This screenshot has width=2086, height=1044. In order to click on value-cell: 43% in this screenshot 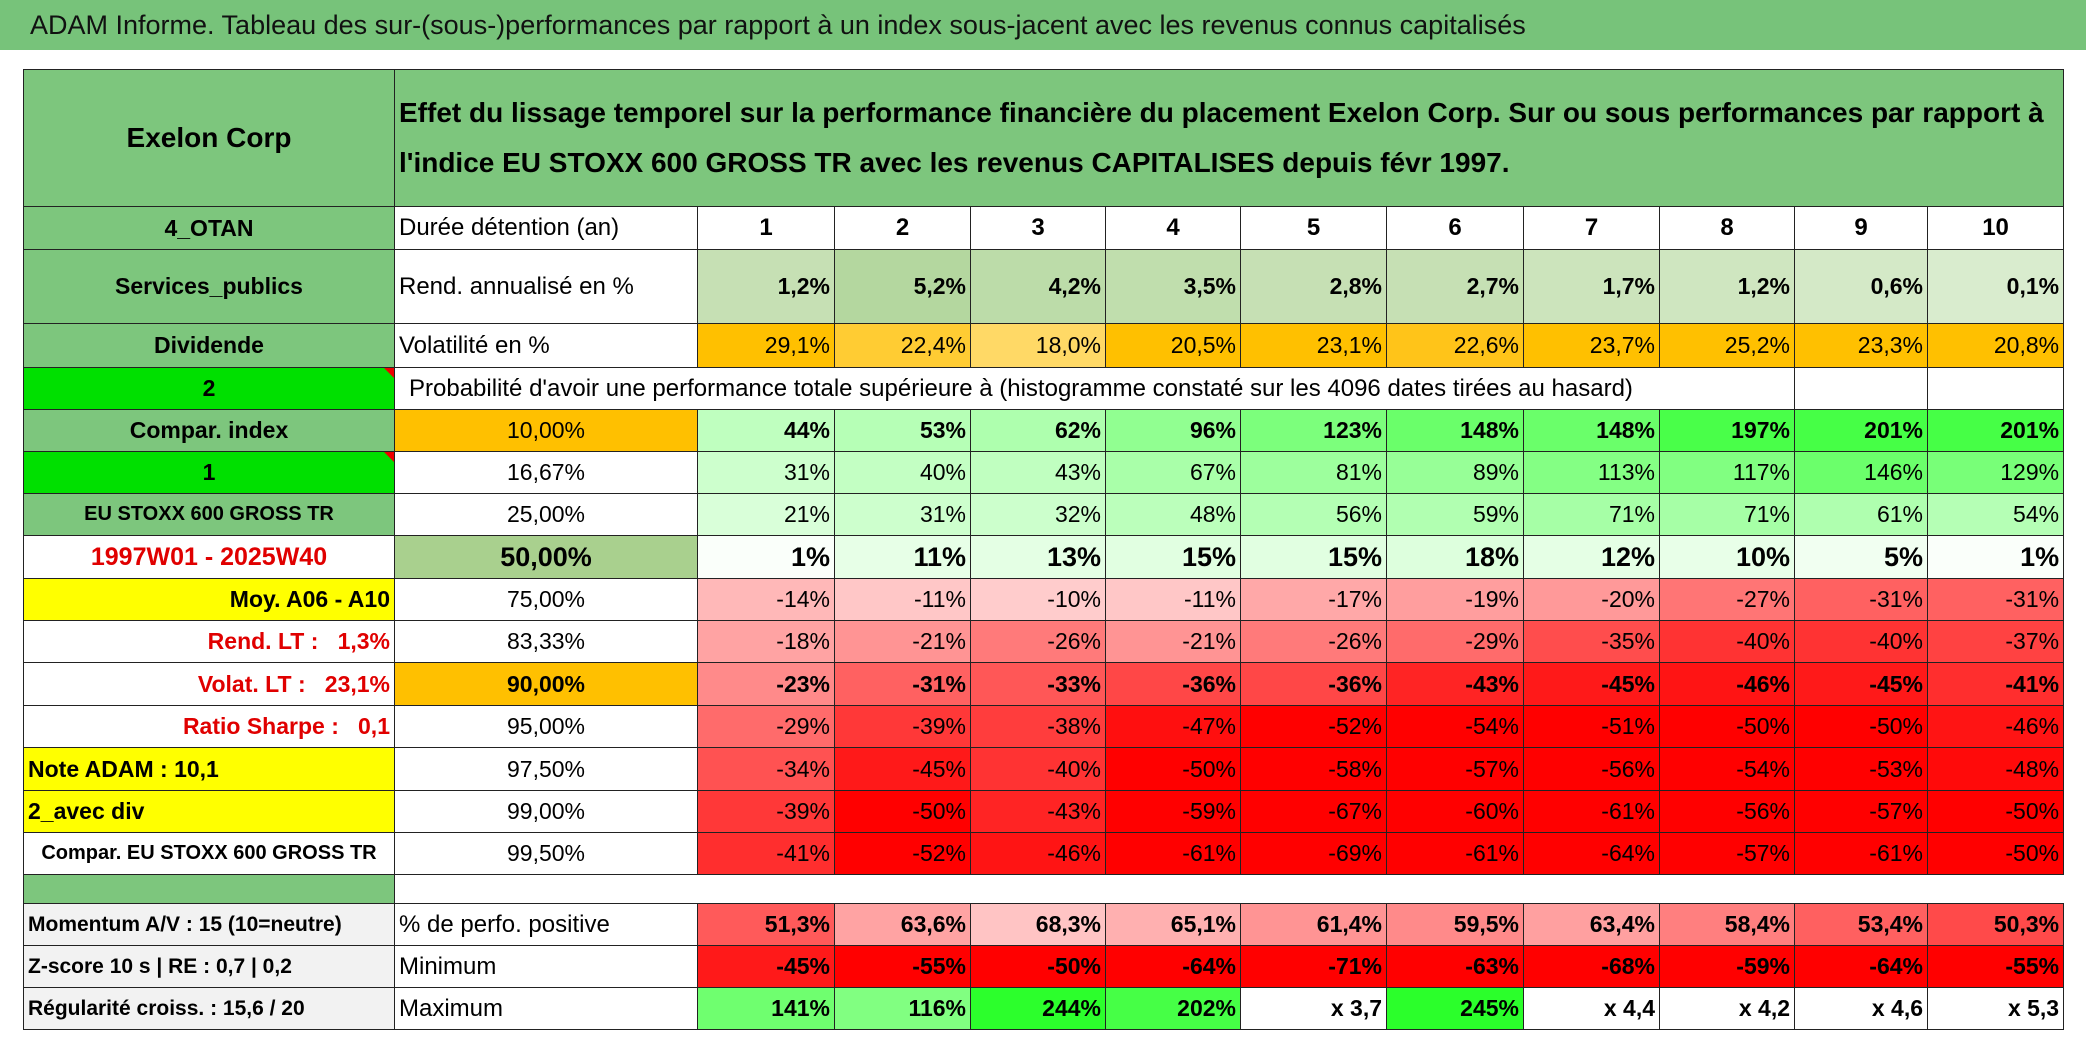, I will do `click(1038, 472)`.